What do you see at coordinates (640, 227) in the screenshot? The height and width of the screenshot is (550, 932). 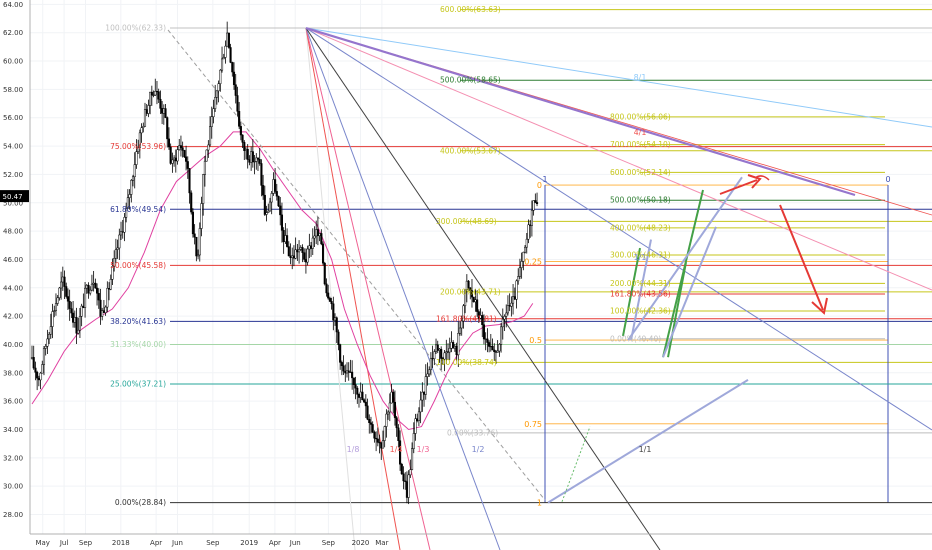 I see `fib-extension-2-label: 400.00%(48.23)` at bounding box center [640, 227].